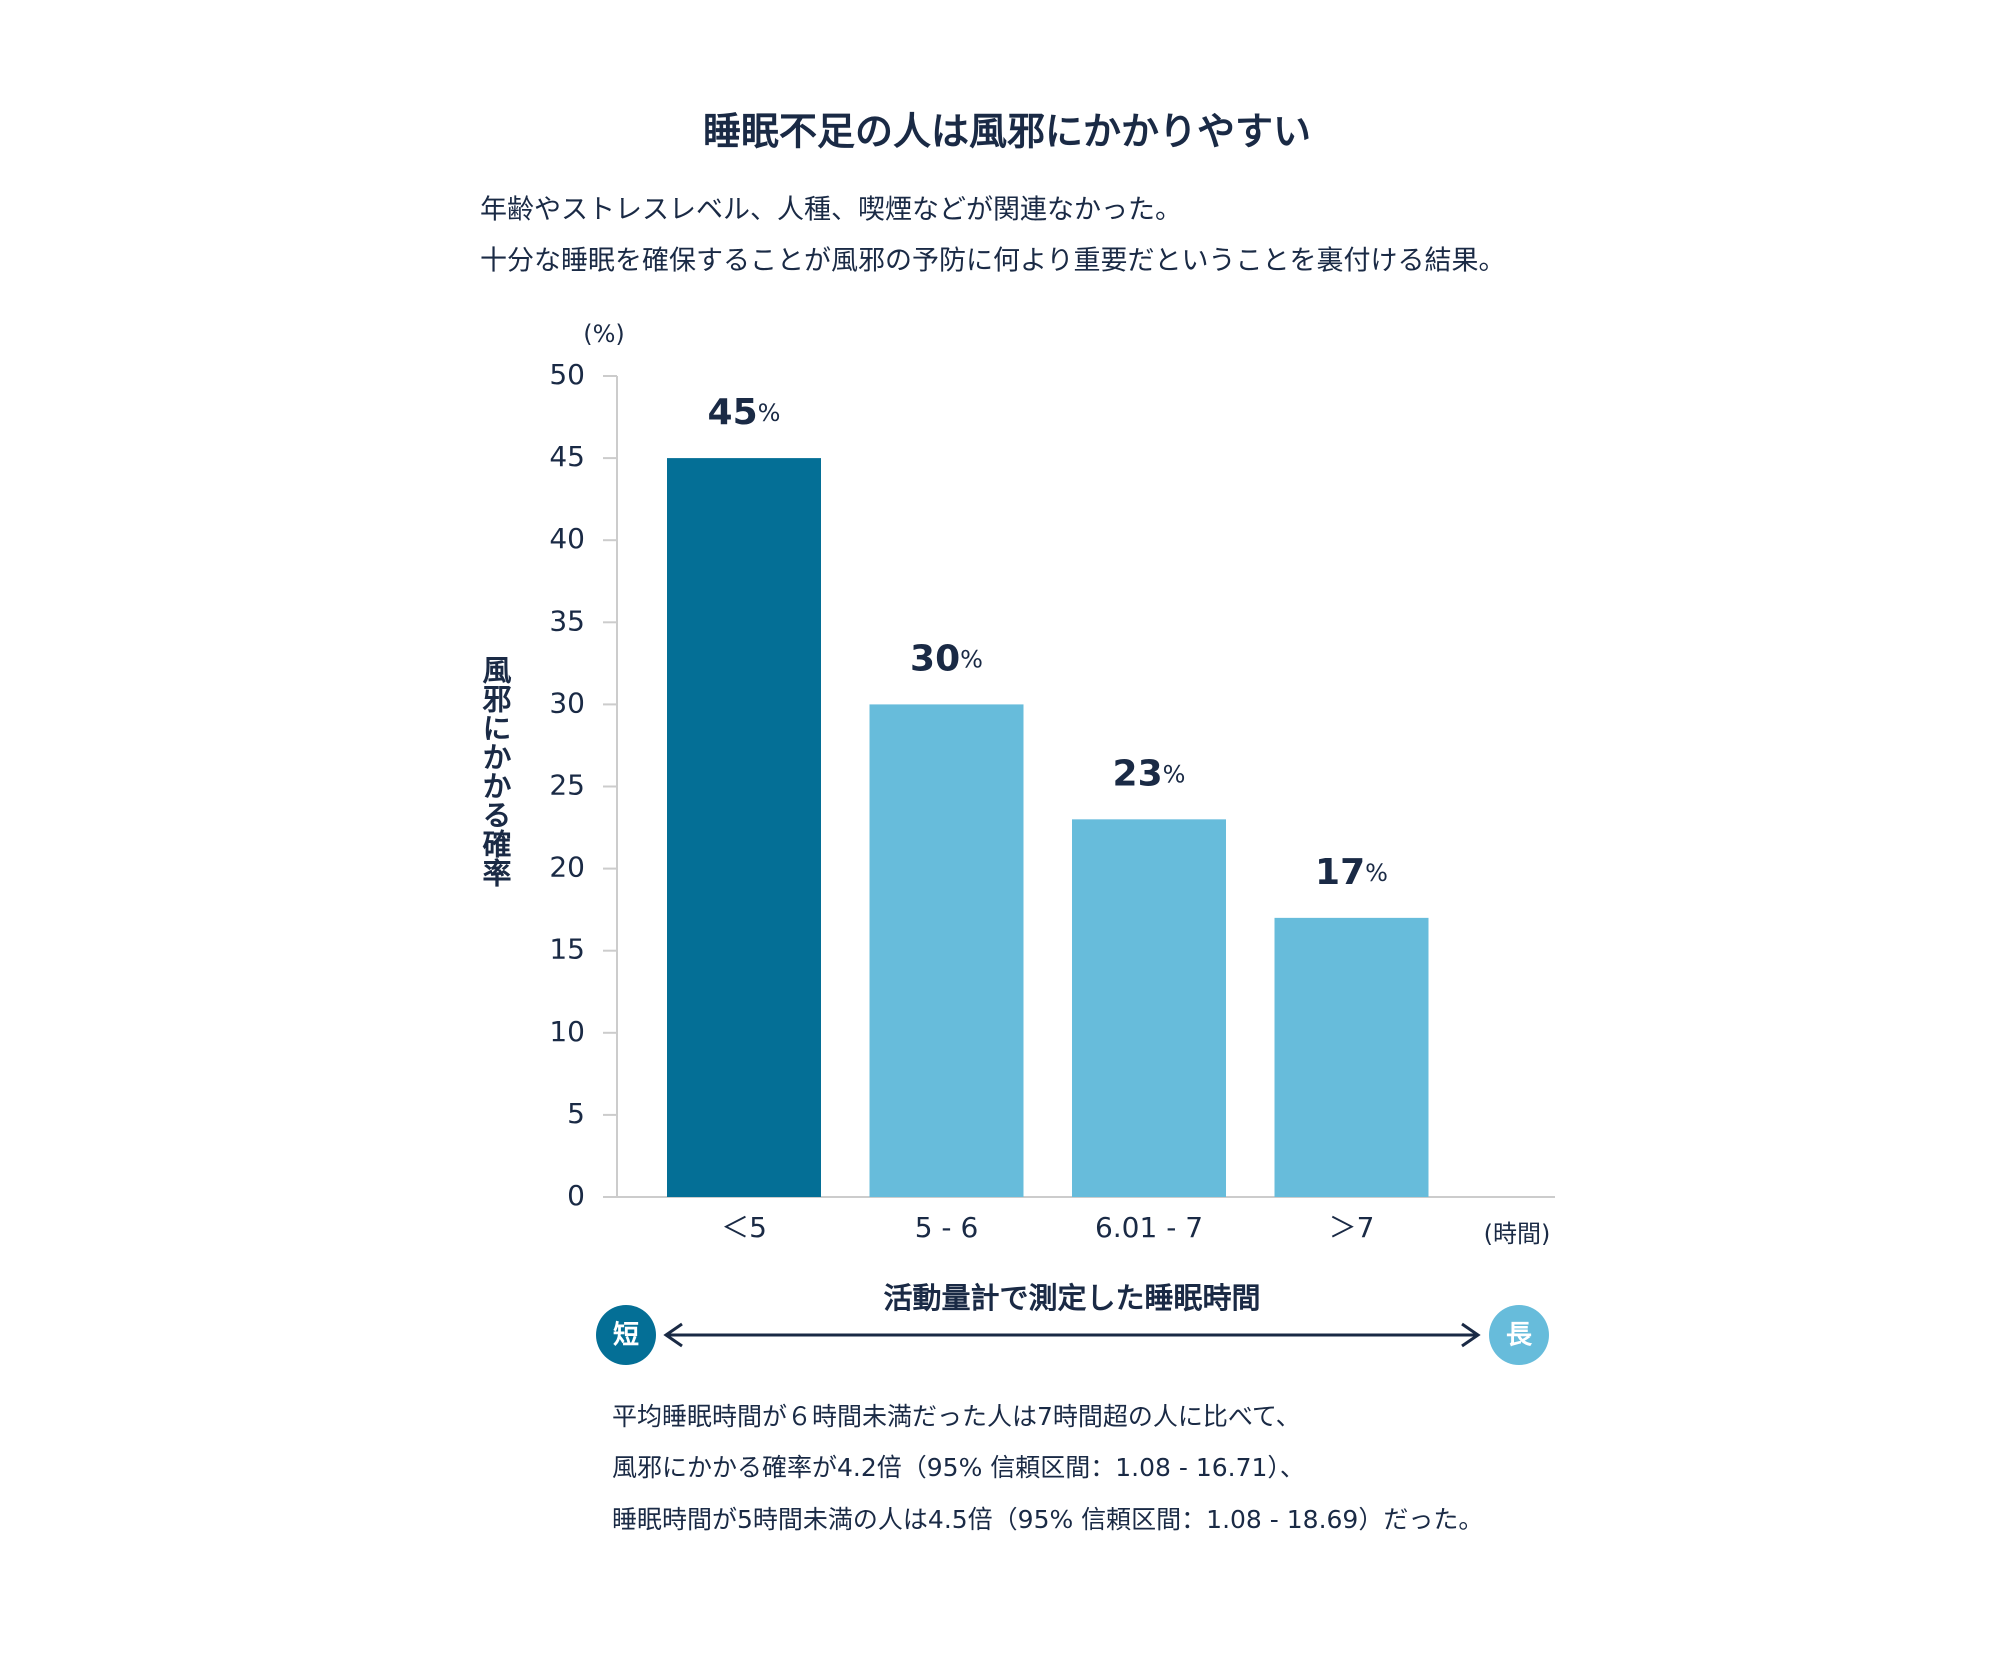  I want to click on y-tick-label: 10, so click(567, 1031).